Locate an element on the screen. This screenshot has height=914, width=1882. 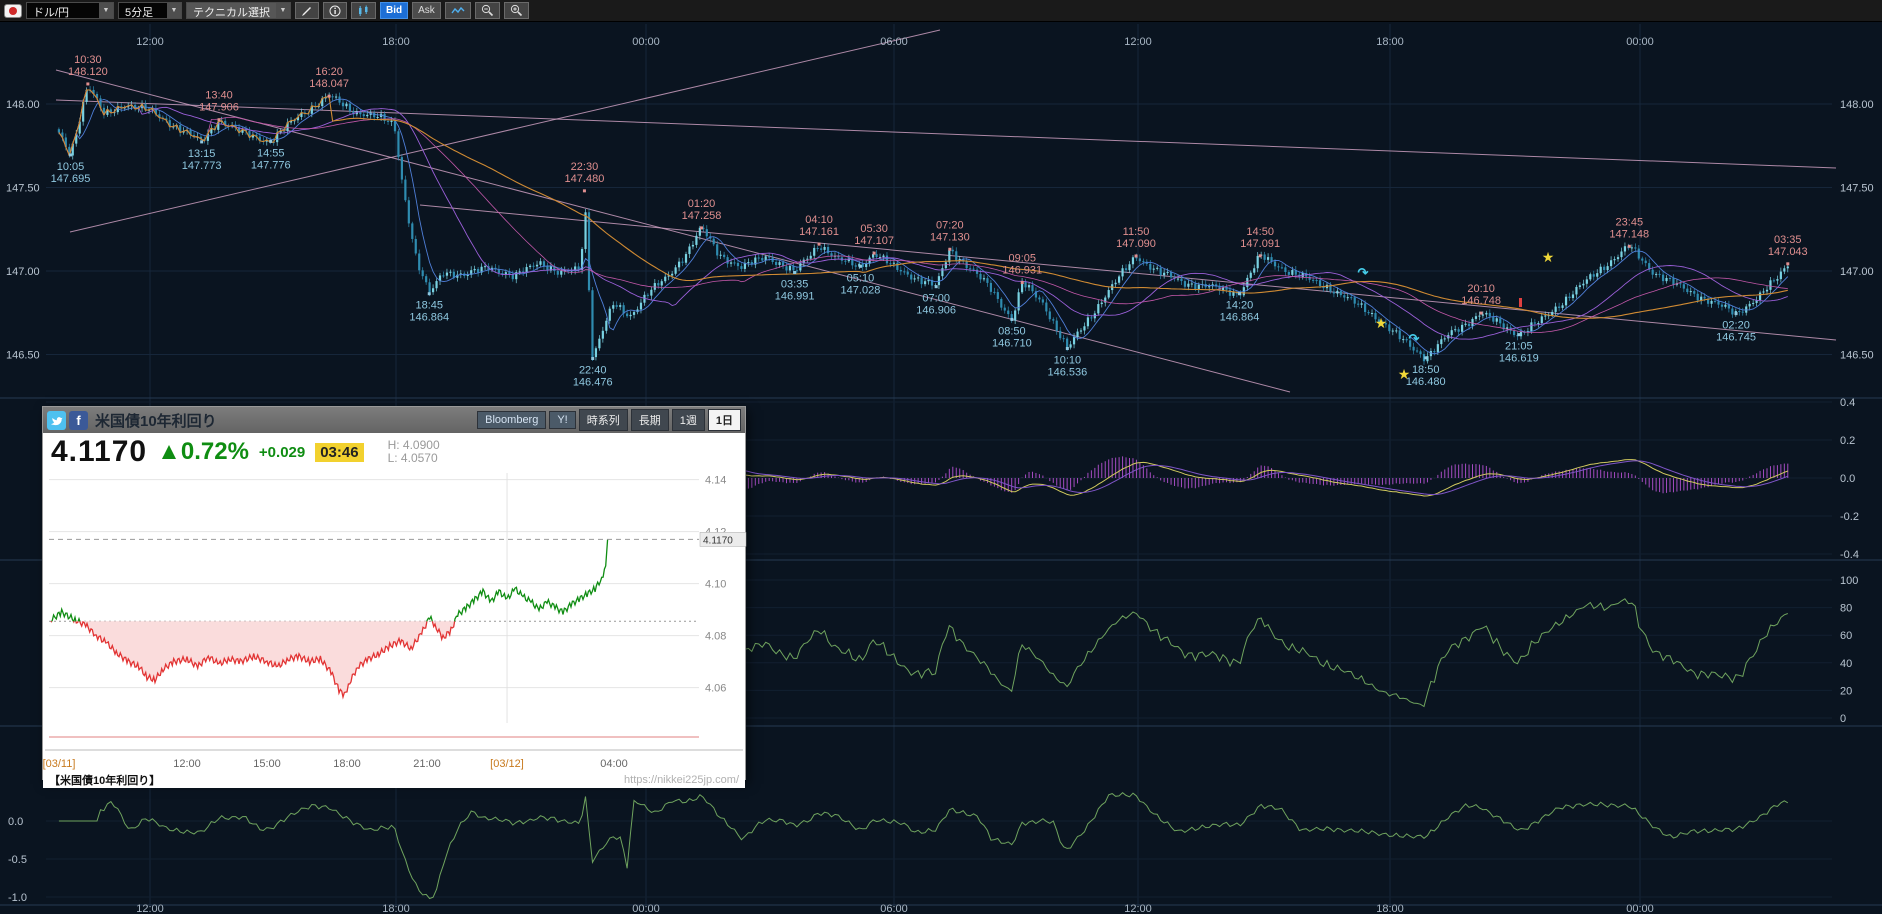
draw-tool-button is located at coordinates (307, 10).